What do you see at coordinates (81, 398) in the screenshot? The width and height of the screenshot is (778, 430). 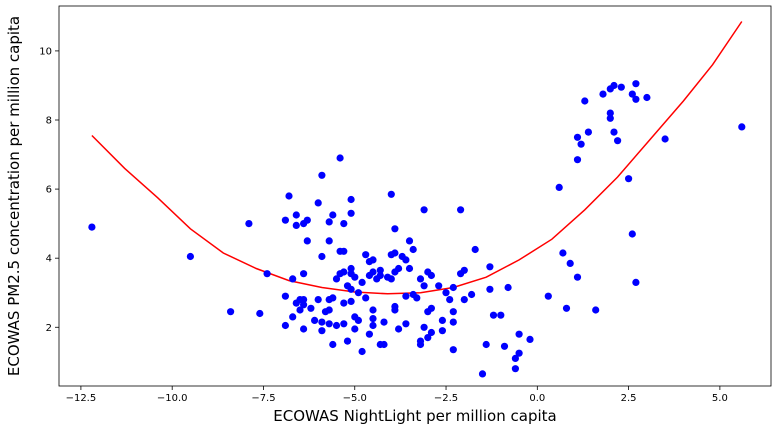 I see `x-tick-label-0: −12.5` at bounding box center [81, 398].